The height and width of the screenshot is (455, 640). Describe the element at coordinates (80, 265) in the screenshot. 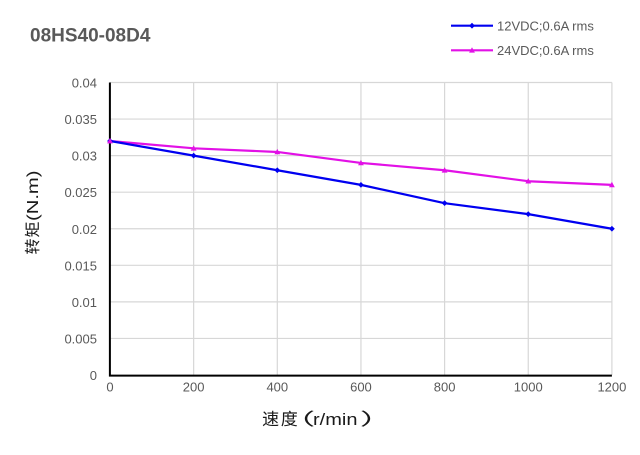

I see `svg-text: 0.015` at that location.